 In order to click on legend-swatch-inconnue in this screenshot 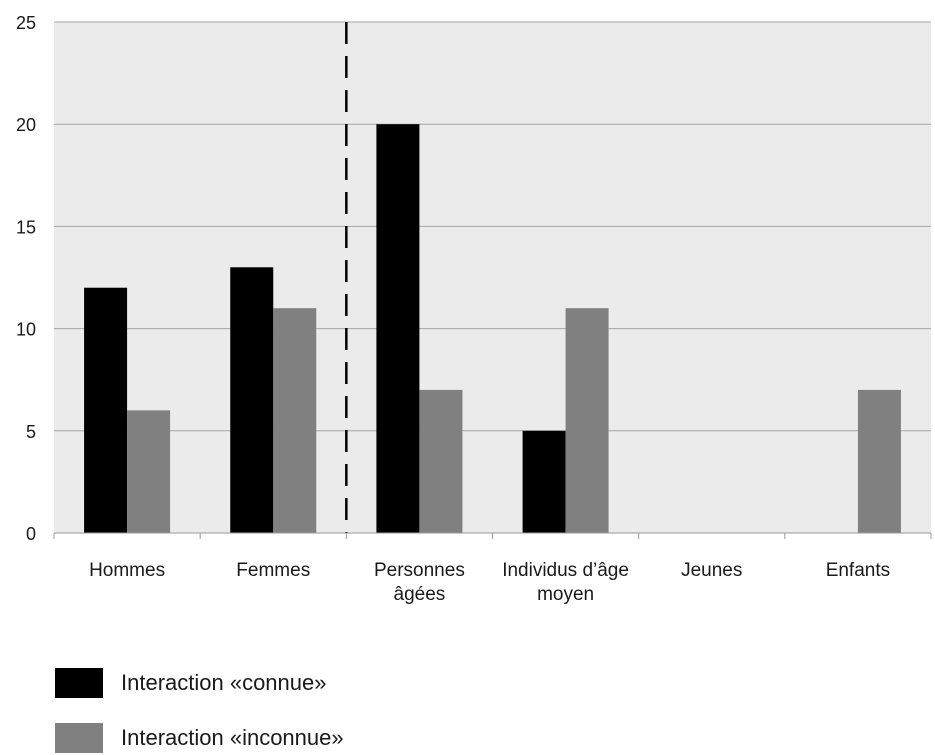, I will do `click(79, 738)`.